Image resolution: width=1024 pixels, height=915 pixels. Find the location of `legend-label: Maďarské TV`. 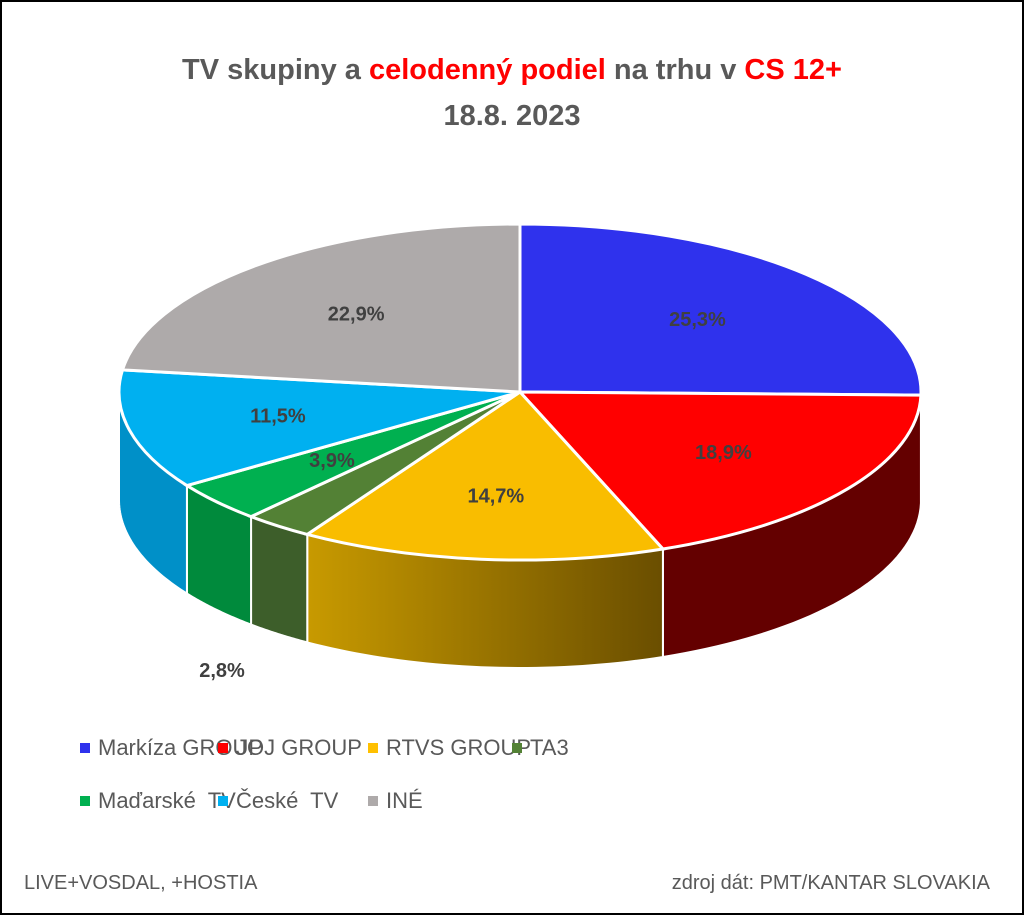

legend-label: Maďarské TV is located at coordinates (167, 800).